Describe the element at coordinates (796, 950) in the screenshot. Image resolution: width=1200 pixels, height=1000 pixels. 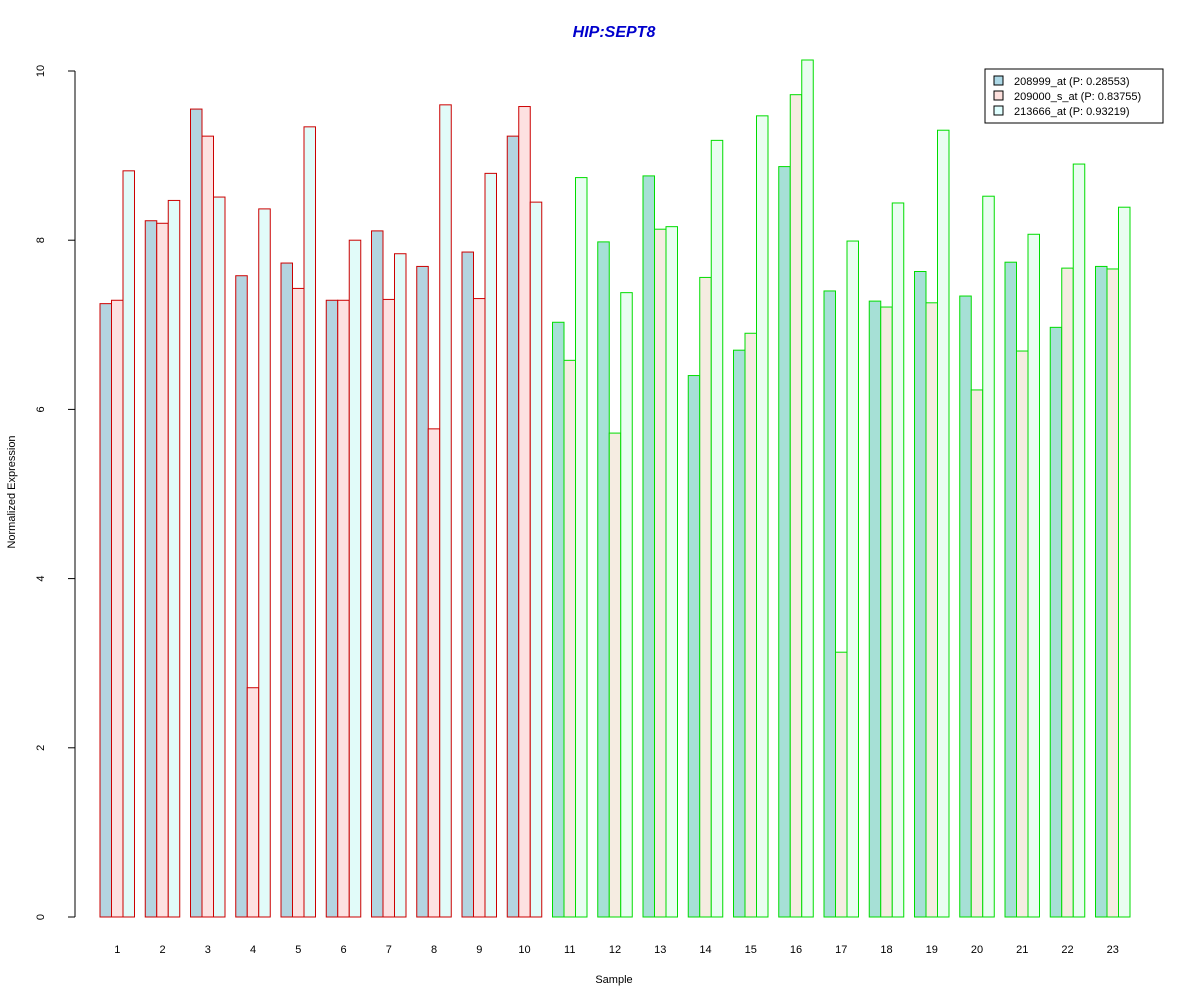
I see `x-tick-label: 16` at that location.